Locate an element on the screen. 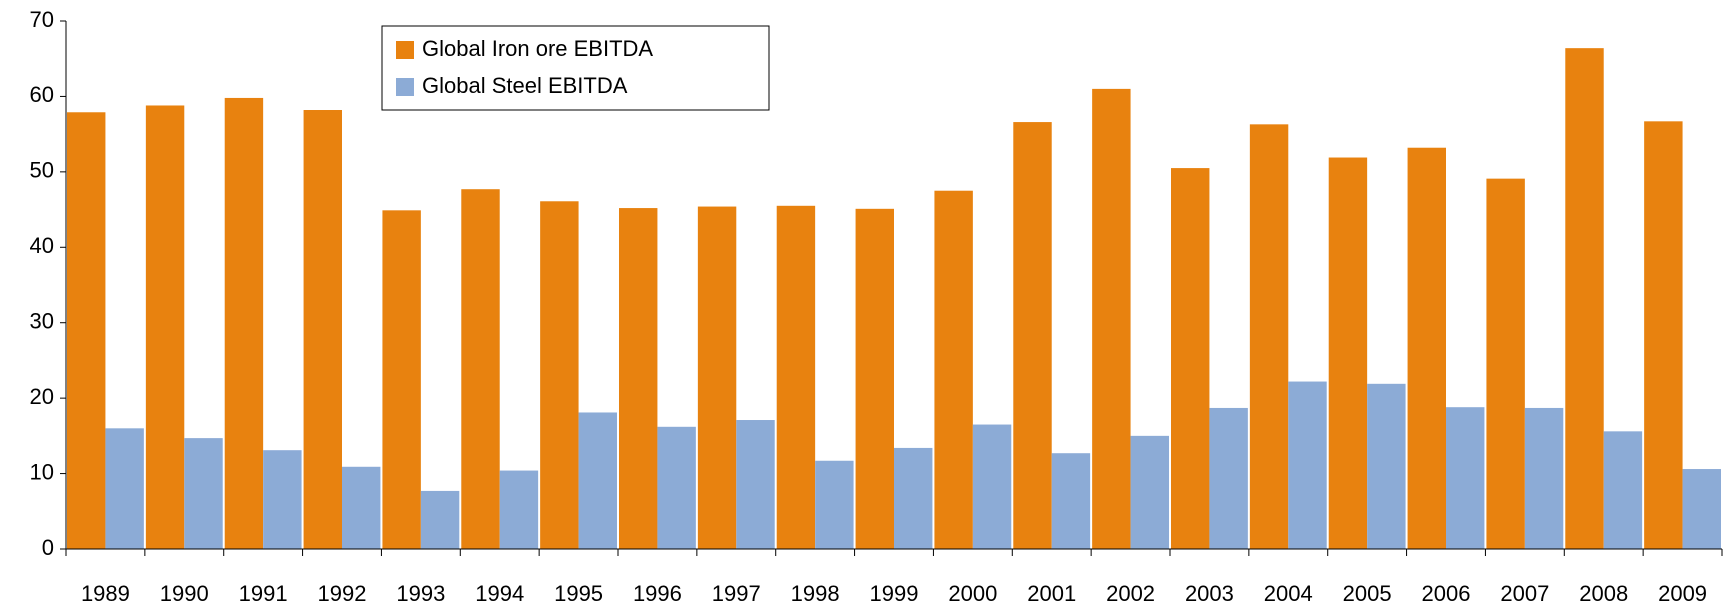  x-tick-label: 1996 is located at coordinates (657, 593).